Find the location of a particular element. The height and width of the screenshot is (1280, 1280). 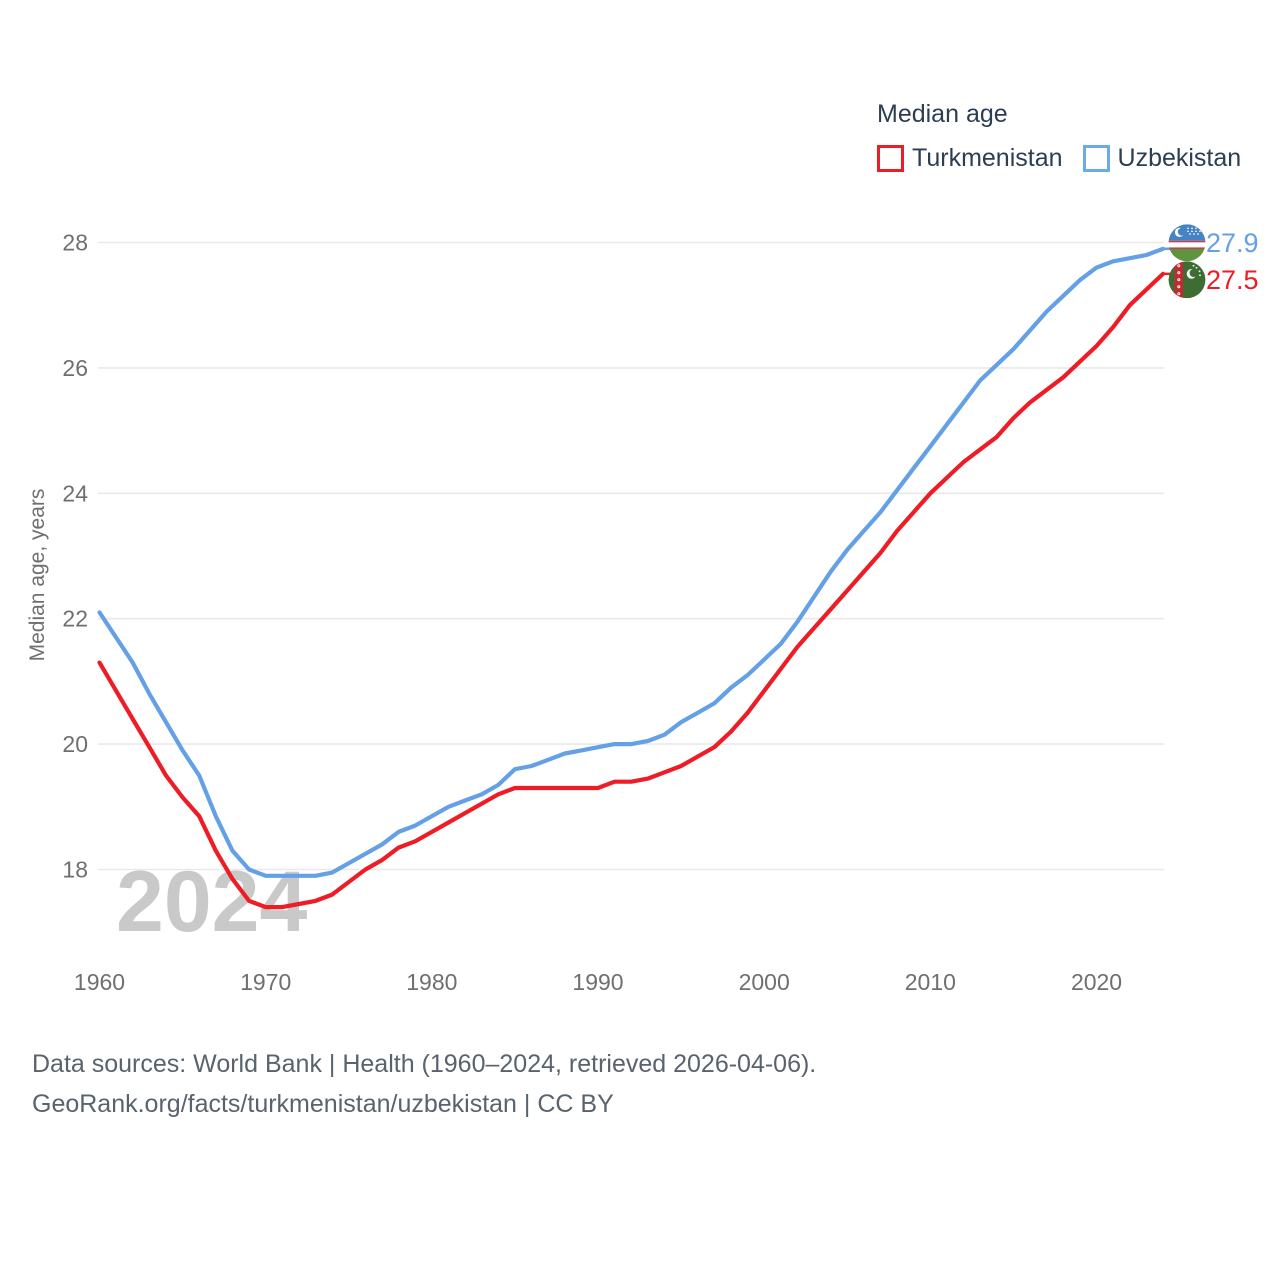

y-tick-label-28: 28 is located at coordinates (75, 243).